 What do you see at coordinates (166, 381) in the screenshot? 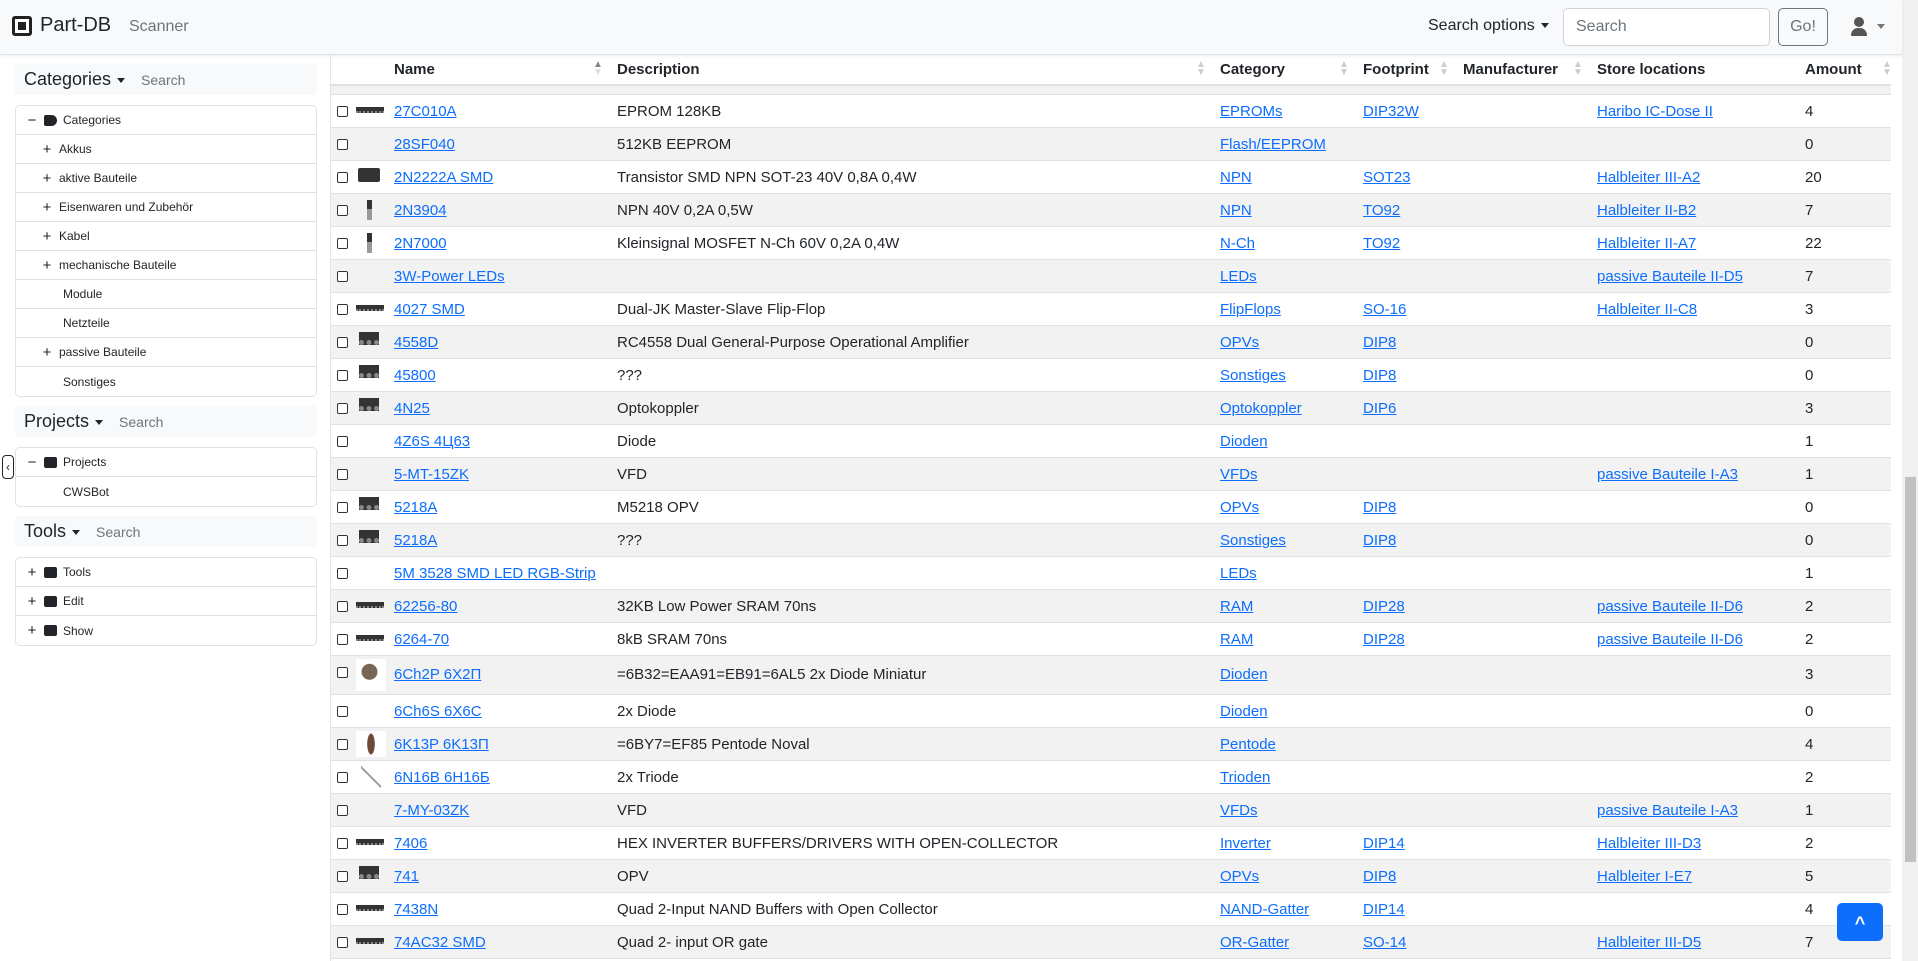
I see `tree-item: Sonstiges` at bounding box center [166, 381].